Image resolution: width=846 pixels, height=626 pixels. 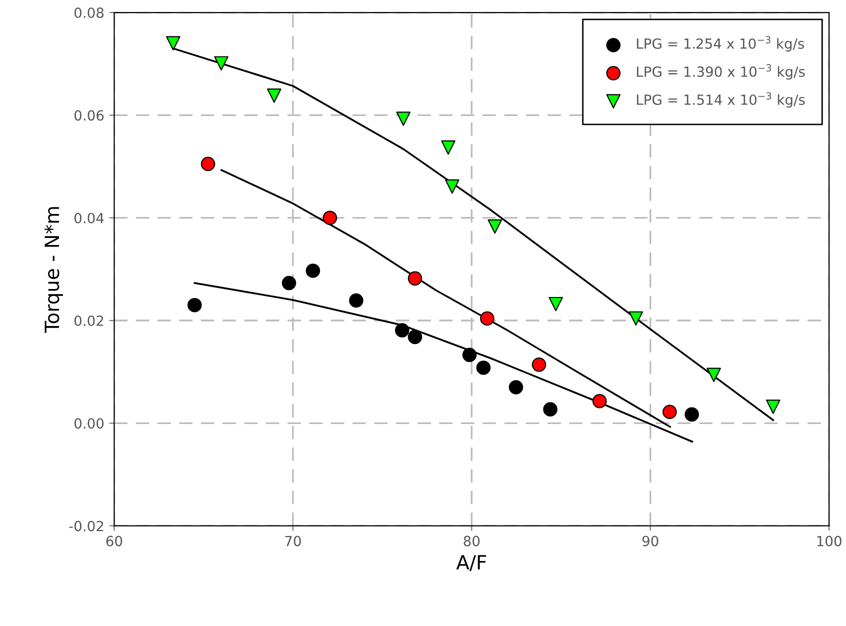 What do you see at coordinates (720, 100) in the screenshot?
I see `legend-label: LPG = 1.514 x 10$^{−3}$ kg/s` at bounding box center [720, 100].